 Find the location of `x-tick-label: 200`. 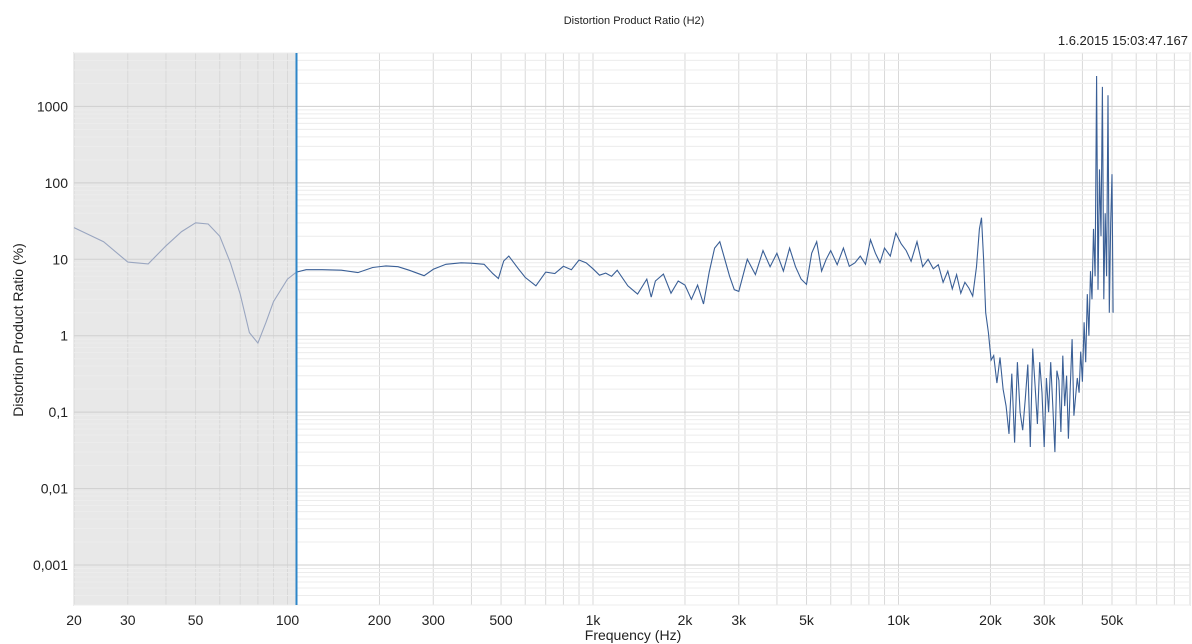

x-tick-label: 200 is located at coordinates (380, 620).